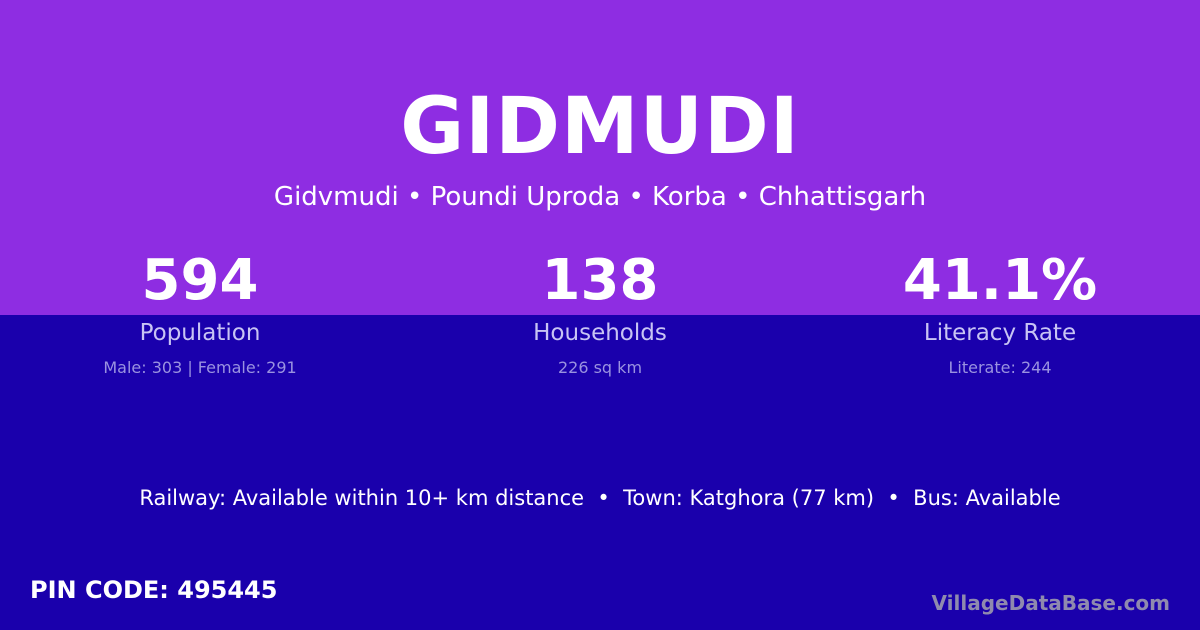 Image resolution: width=1200 pixels, height=630 pixels. I want to click on village-title: GIDMUDI, so click(600, 127).